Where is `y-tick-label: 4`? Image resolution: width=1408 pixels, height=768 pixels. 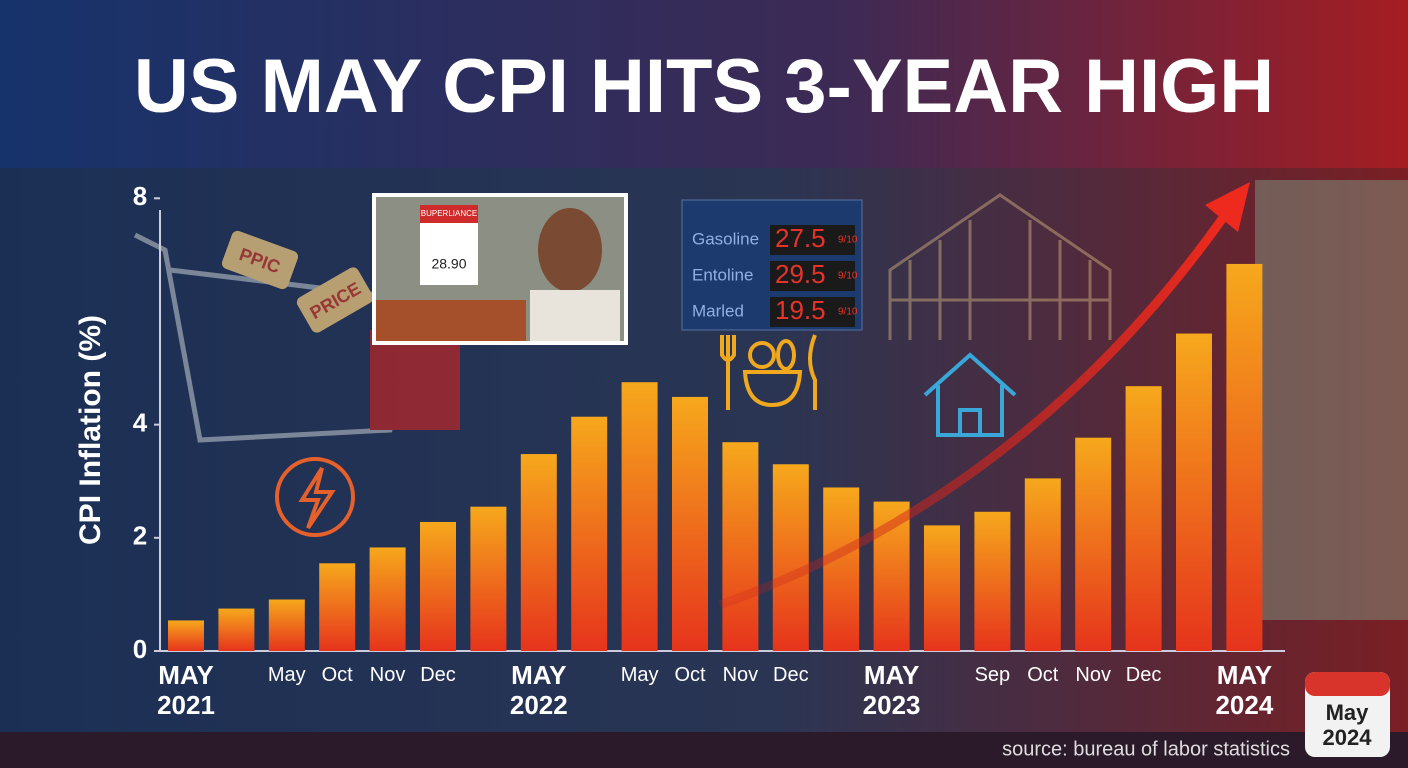 y-tick-label: 4 is located at coordinates (140, 423).